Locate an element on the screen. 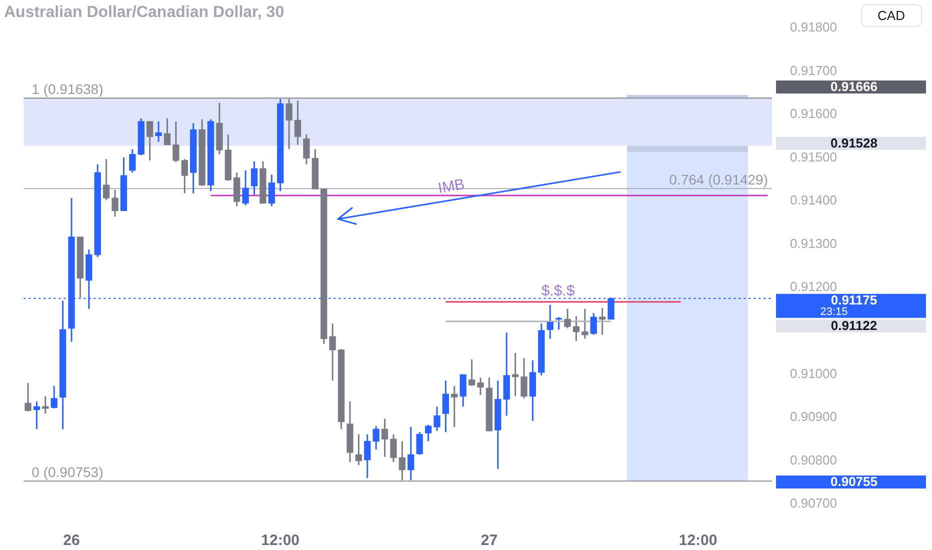 The width and height of the screenshot is (932, 550). x-tick-label: 26 is located at coordinates (71, 541).